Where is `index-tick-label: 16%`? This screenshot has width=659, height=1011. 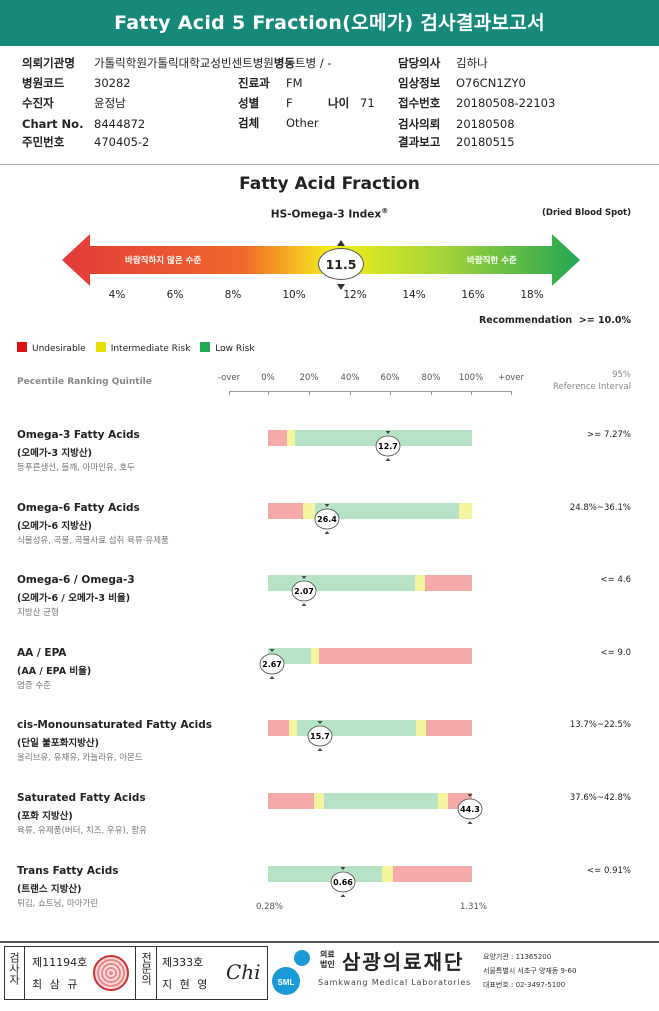
index-tick-label: 16% is located at coordinates (473, 295).